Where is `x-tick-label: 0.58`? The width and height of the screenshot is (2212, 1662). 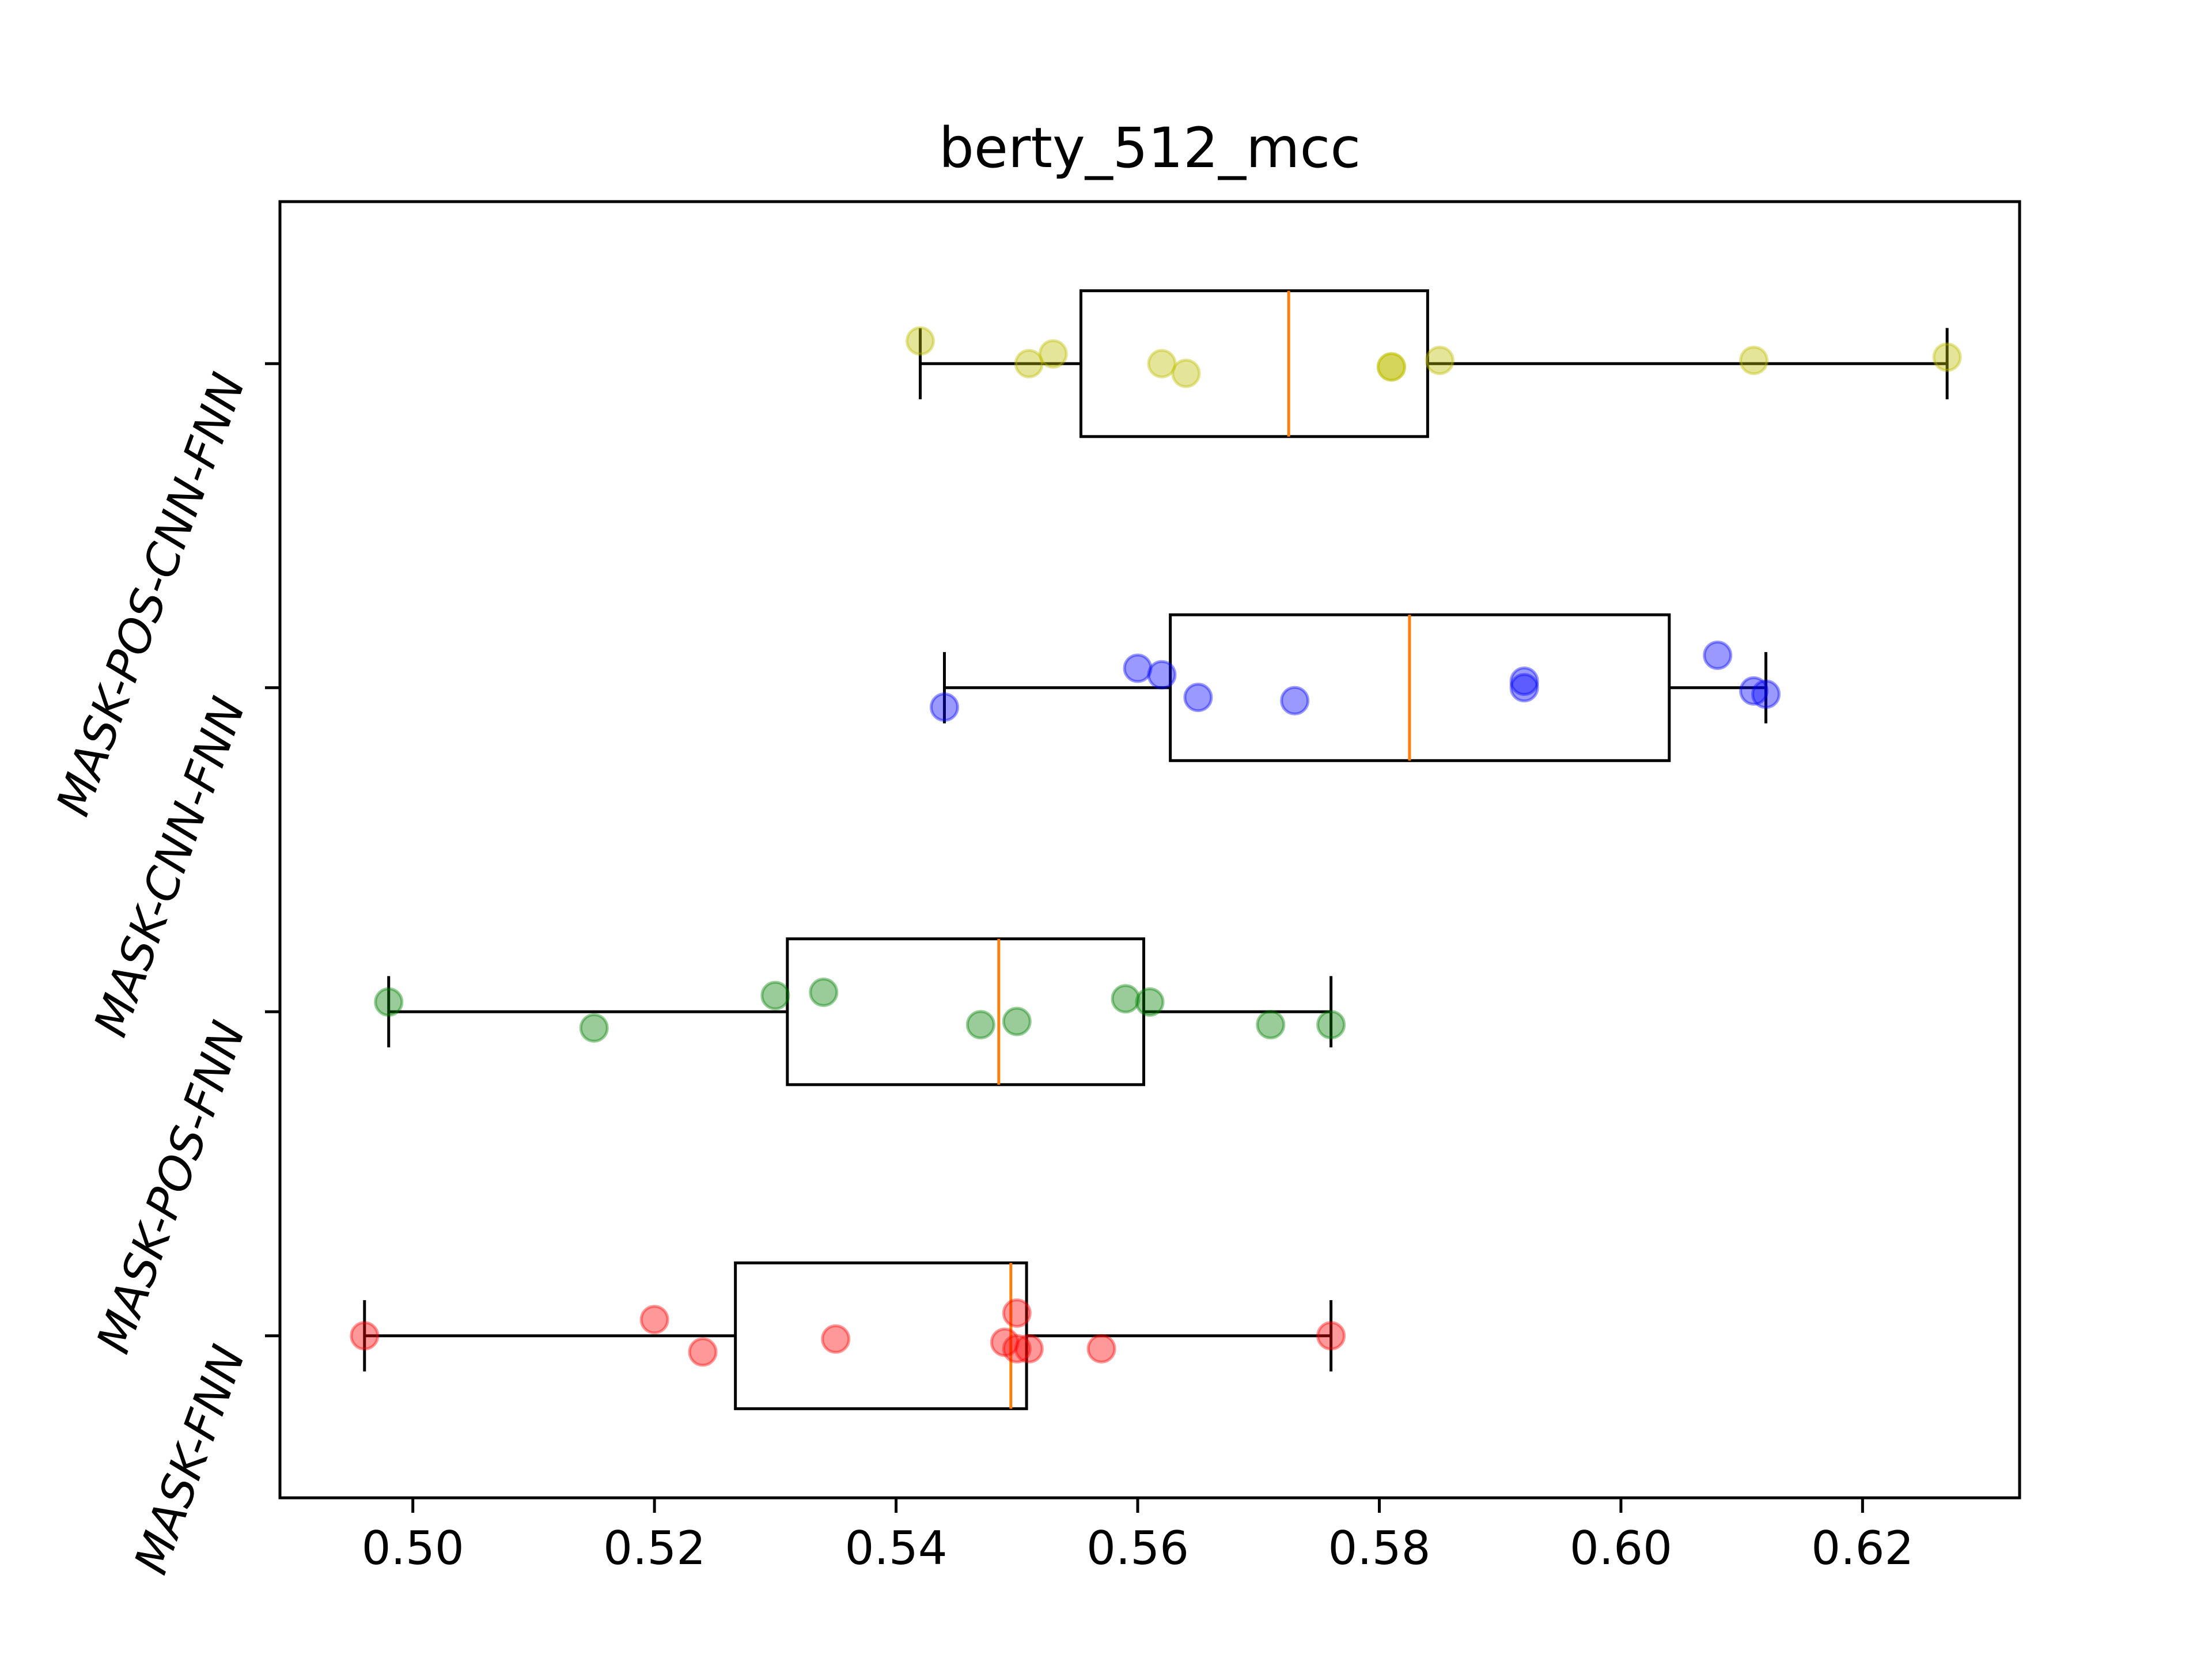 x-tick-label: 0.58 is located at coordinates (1379, 1548).